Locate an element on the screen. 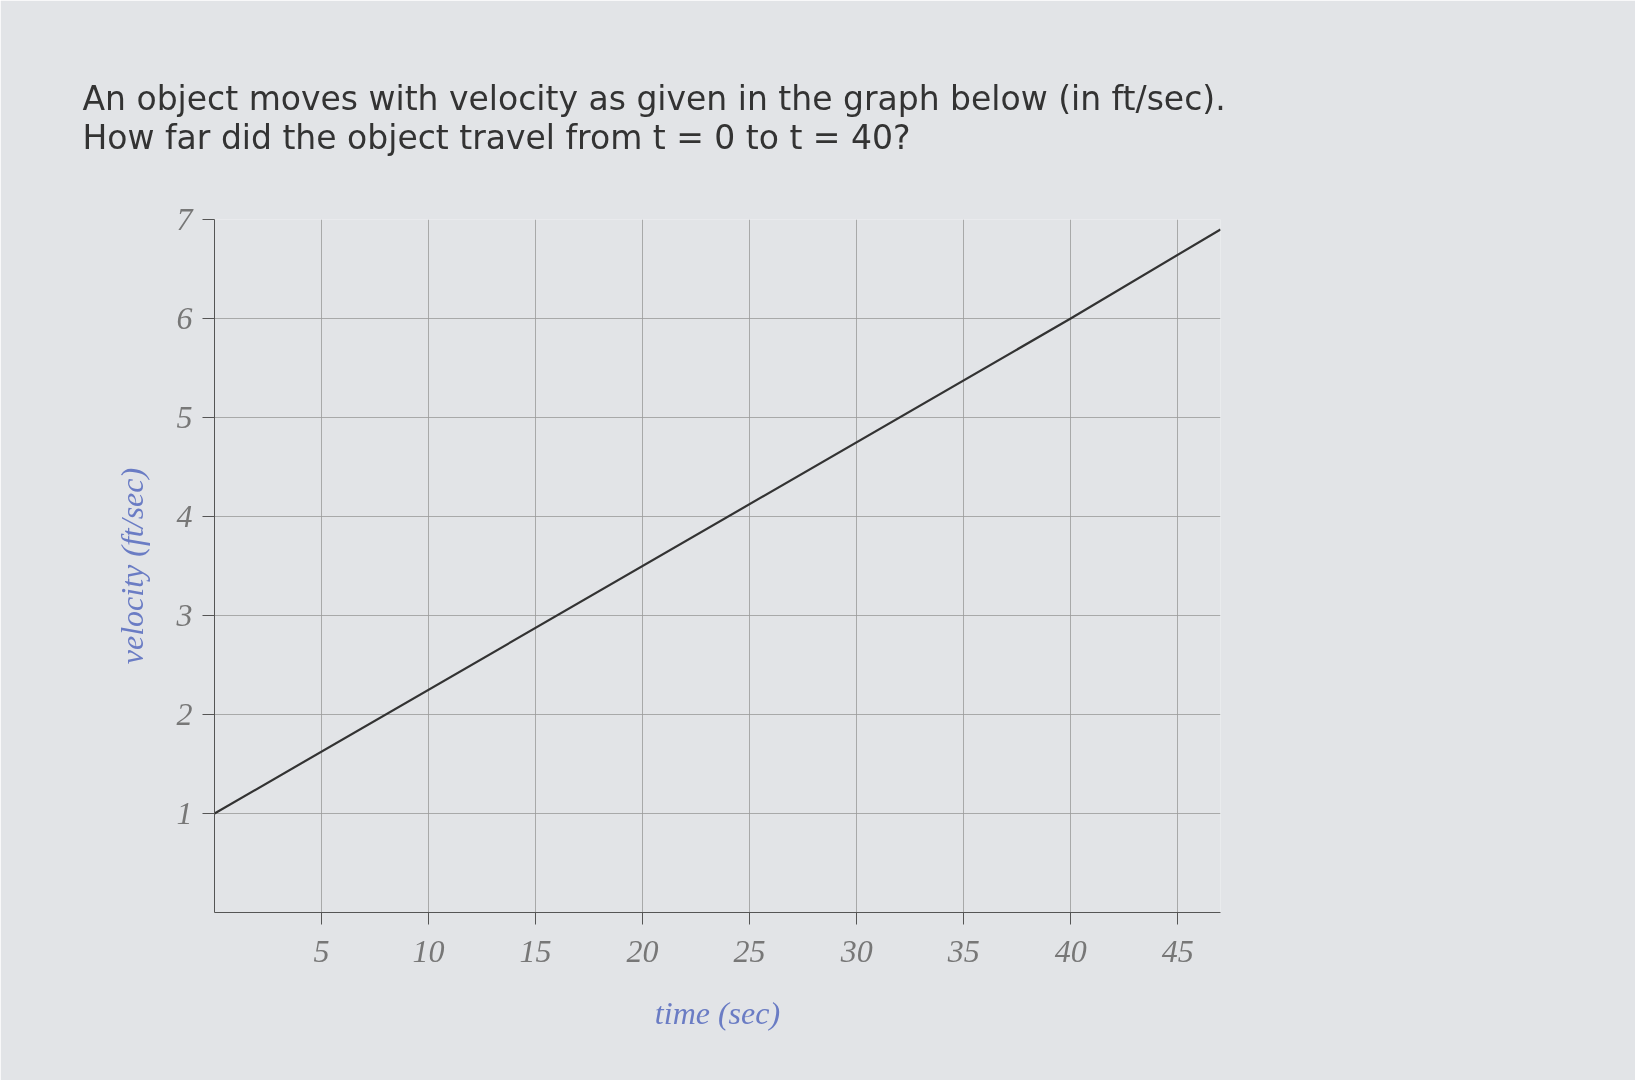 The height and width of the screenshot is (1080, 1635). x-tick-label: 40 is located at coordinates (1070, 950).